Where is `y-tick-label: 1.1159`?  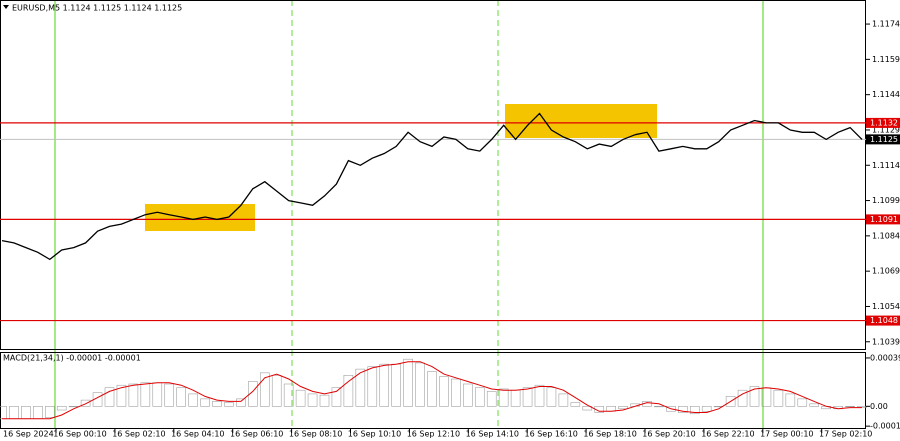 y-tick-label: 1.1159 is located at coordinates (886, 59).